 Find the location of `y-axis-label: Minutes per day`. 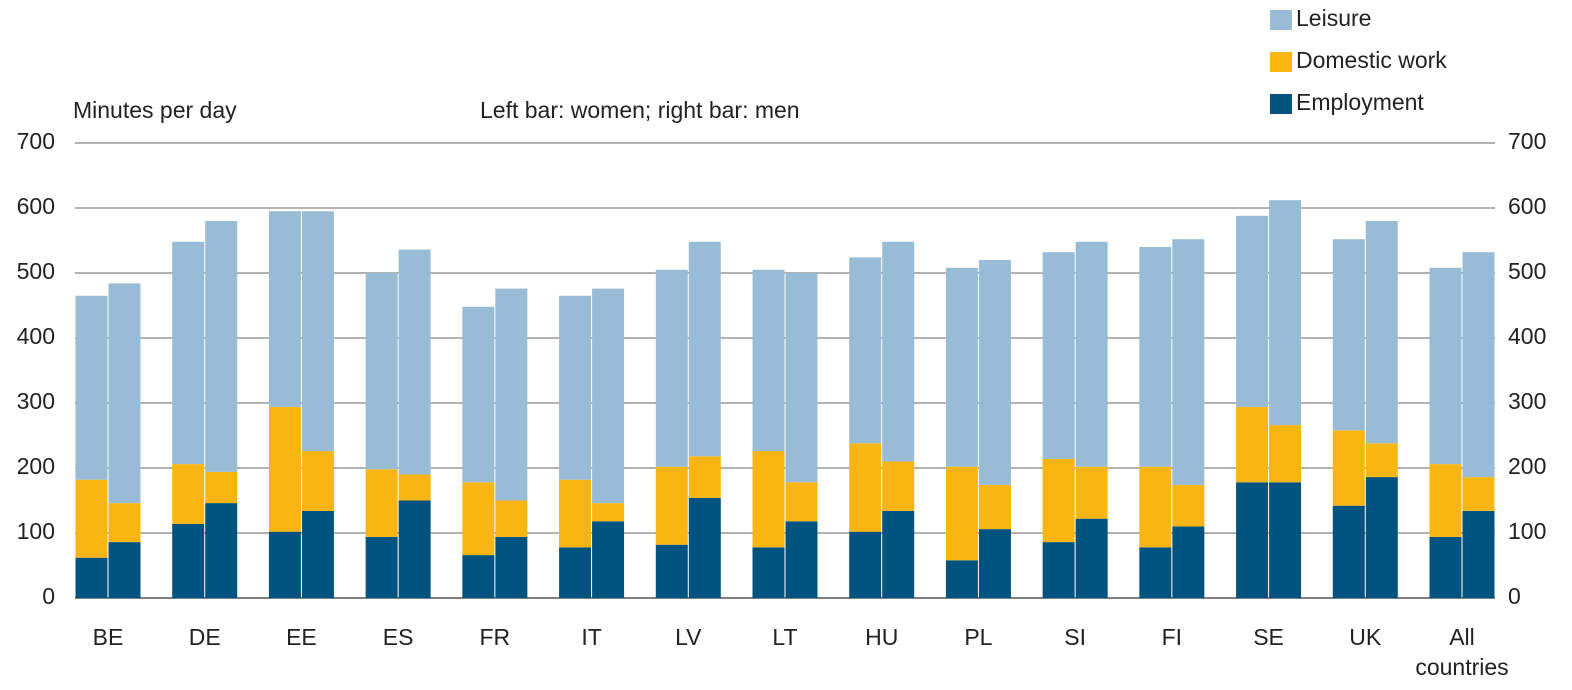

y-axis-label: Minutes per day is located at coordinates (155, 110).